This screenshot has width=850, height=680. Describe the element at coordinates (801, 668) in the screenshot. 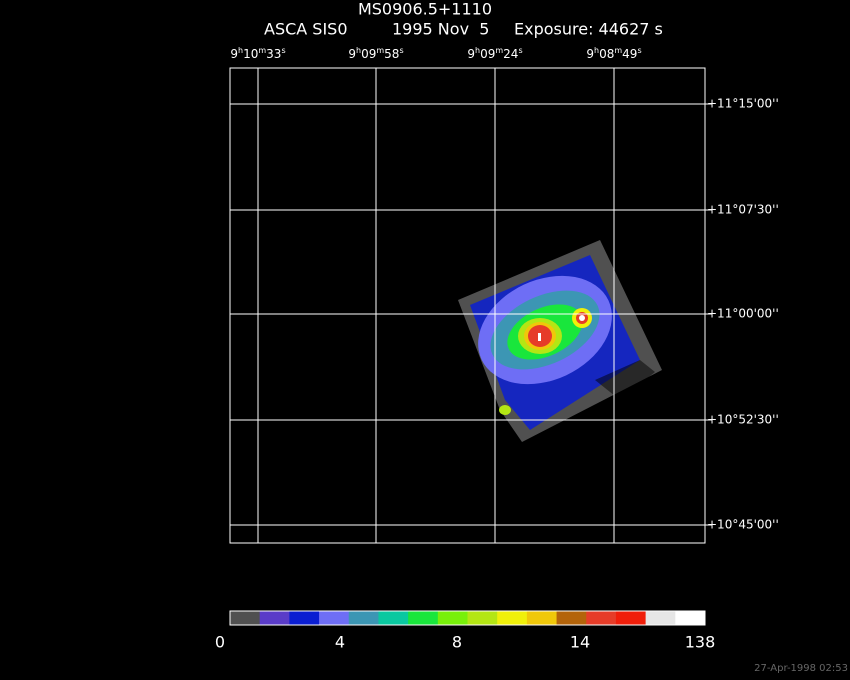

I see `timestamp: 27-Apr-1998 02:53` at that location.